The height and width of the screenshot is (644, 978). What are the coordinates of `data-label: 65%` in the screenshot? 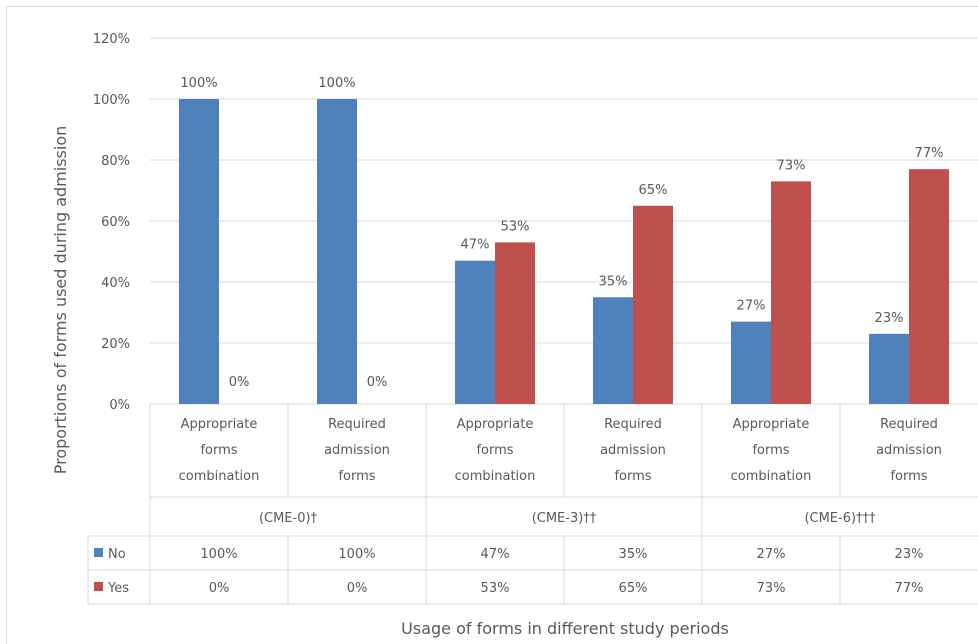 It's located at (653, 190).